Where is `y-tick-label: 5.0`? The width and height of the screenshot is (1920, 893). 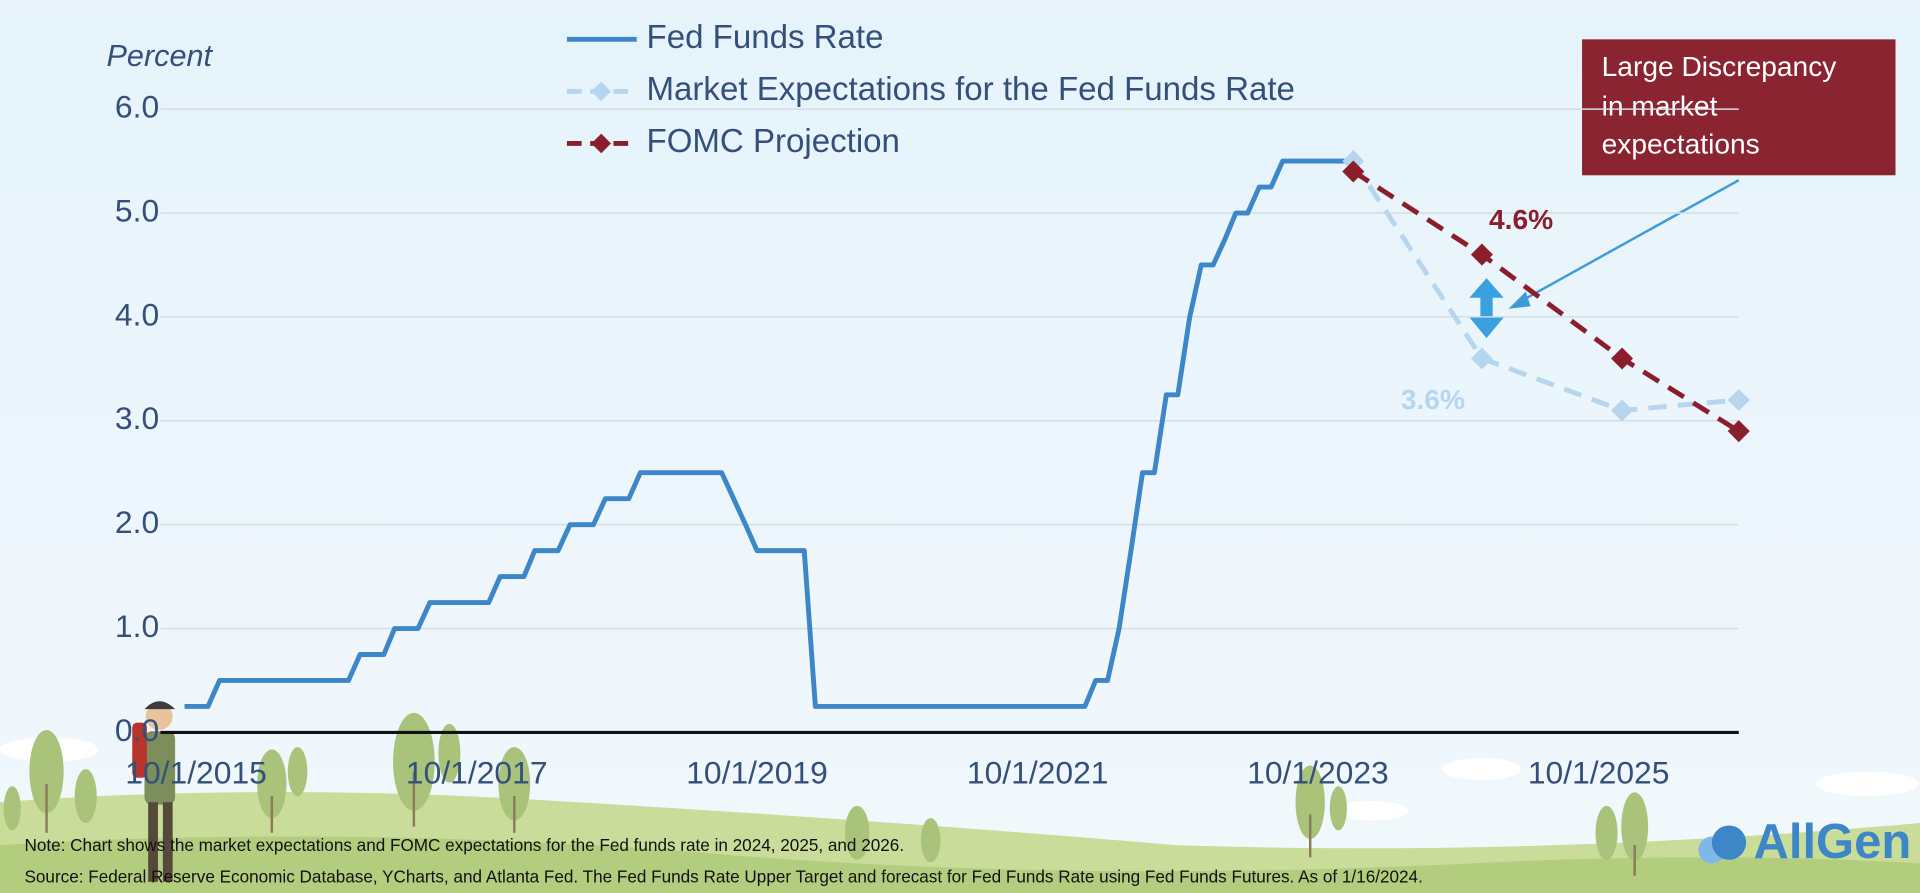
y-tick-label: 5.0 is located at coordinates (137, 210).